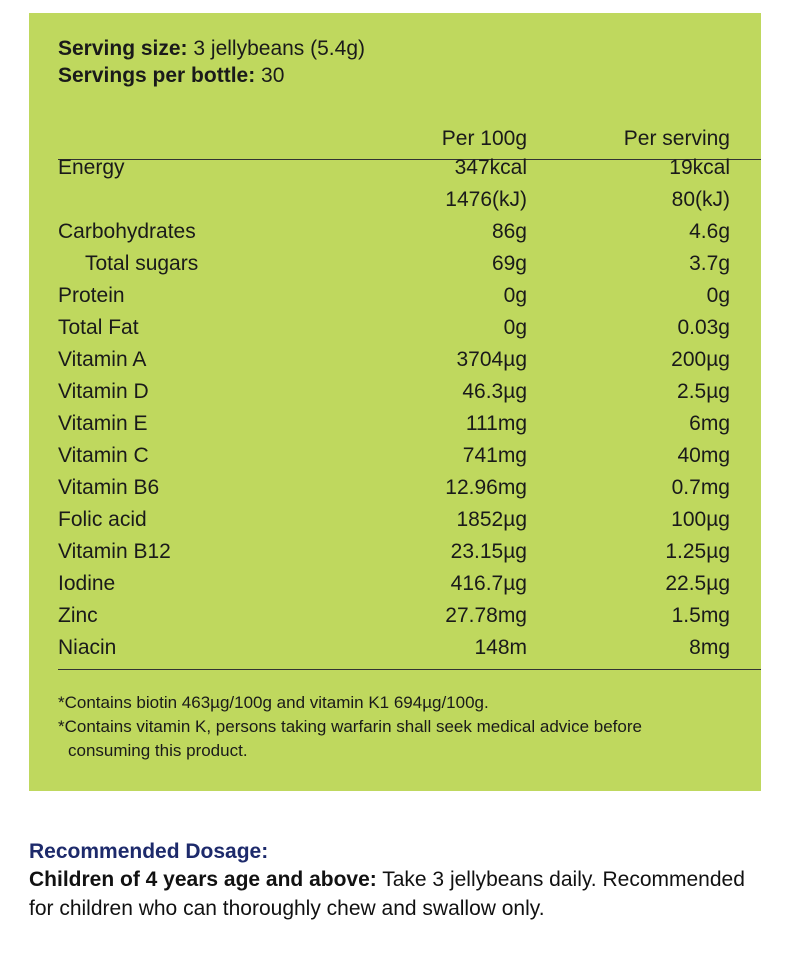 This screenshot has width=790, height=973. I want to click on table-row: Carbohydrates 86g 4.6g, so click(395, 232).